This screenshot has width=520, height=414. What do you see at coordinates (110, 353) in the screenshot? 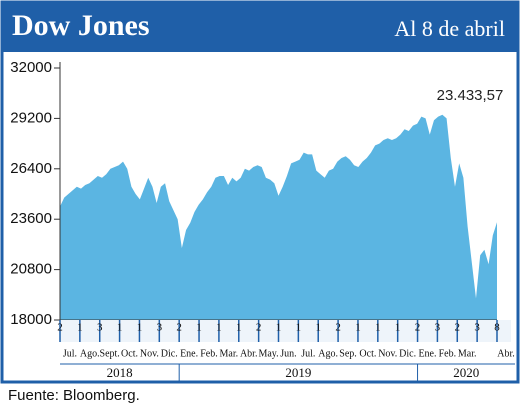
I see `x-month-label: Sept.` at bounding box center [110, 353].